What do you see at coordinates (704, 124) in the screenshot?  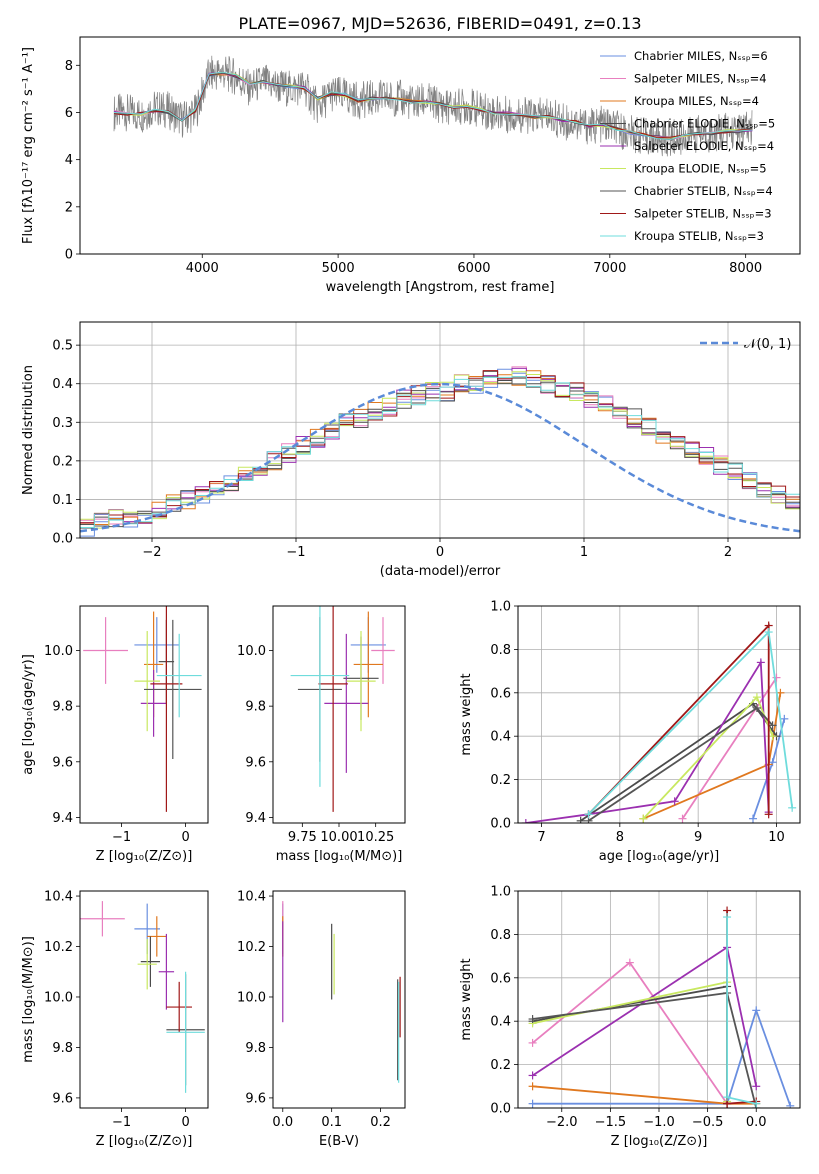 I see `legend-label: Chabrier ELODIE, Nₛₛₚ=5` at bounding box center [704, 124].